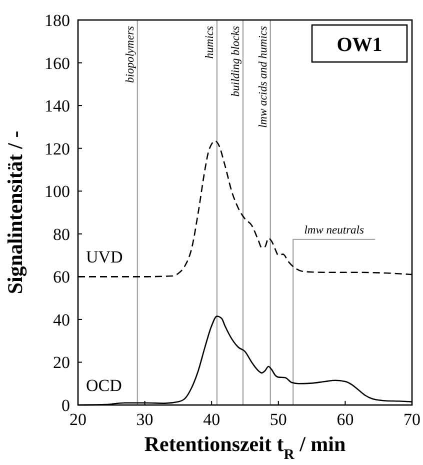 The image size is (423, 465). I want to click on annotation: OW1, so click(359, 45).